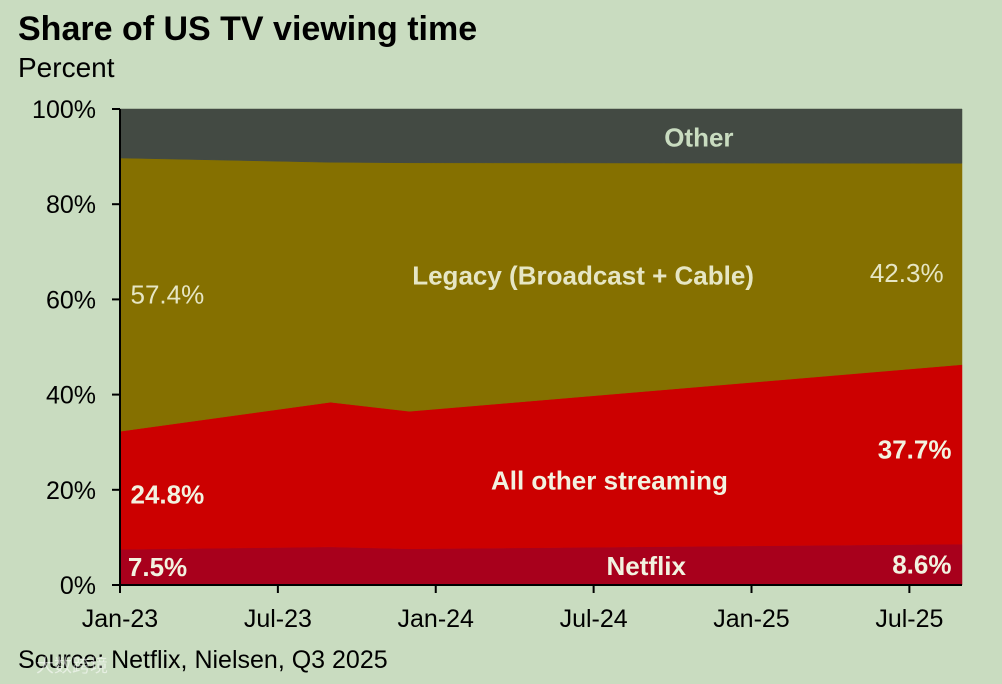 This screenshot has height=684, width=1002. I want to click on source-note: Source: Netflix, Nielsen, Q3 2025, so click(203, 660).